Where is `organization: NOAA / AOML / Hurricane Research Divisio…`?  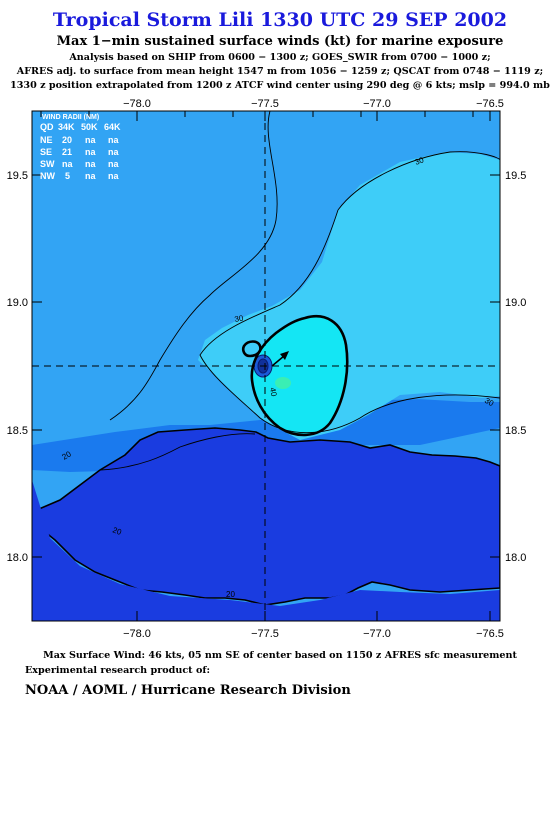
organization: NOAA / AOML / Hurricane Research Divisio… is located at coordinates (188, 690).